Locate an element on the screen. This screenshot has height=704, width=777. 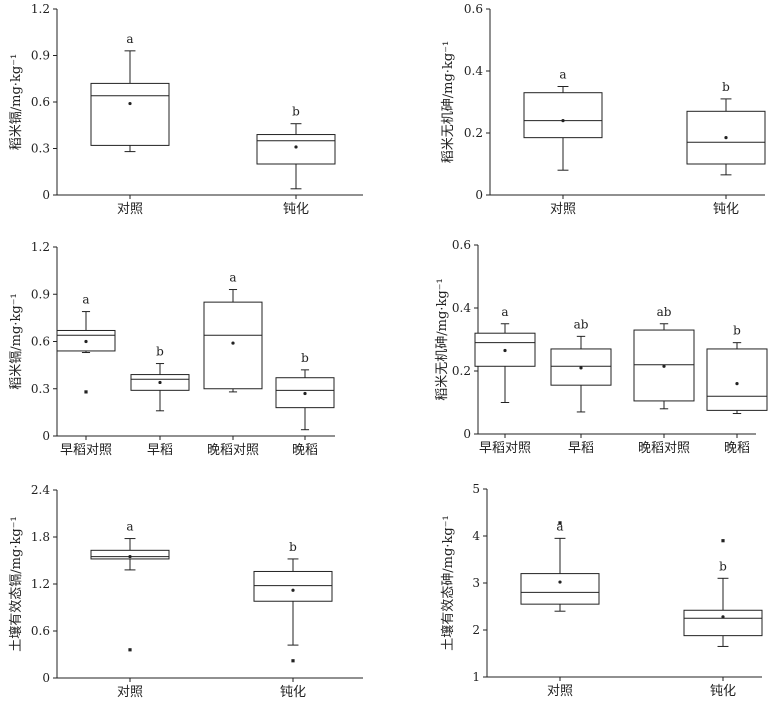
panel-soil-available-as: 1 2 3 4 5 土壤有效态砷/mg·kg⁻¹ a 对照 b 钝化 is located at coordinates (601, 590).